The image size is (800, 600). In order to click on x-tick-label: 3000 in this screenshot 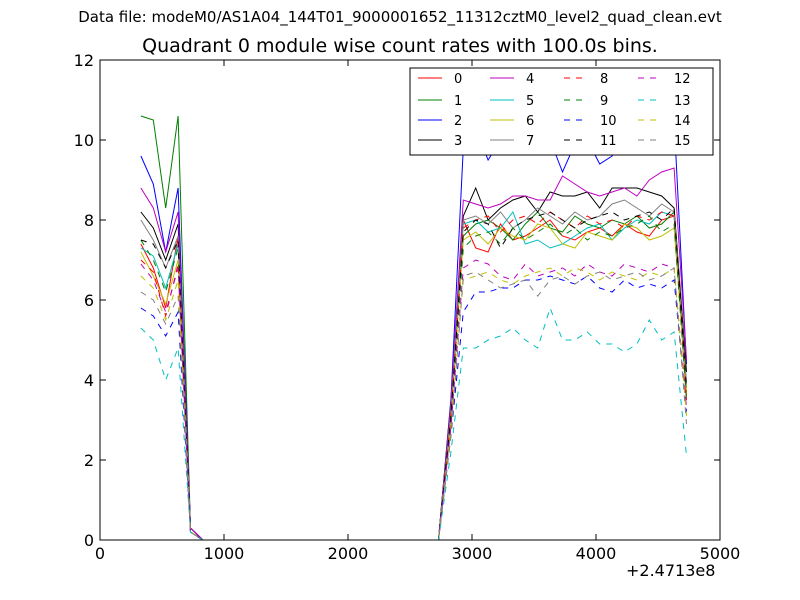, I will do `click(472, 553)`.